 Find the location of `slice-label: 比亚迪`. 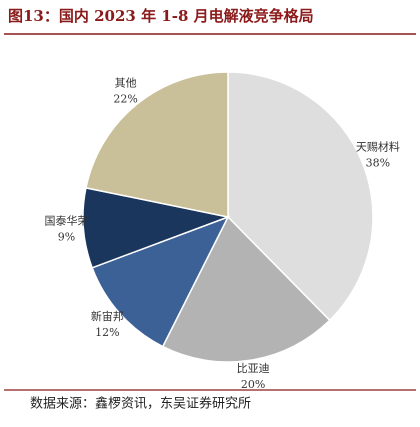

slice-label: 比亚迪 is located at coordinates (253, 368).